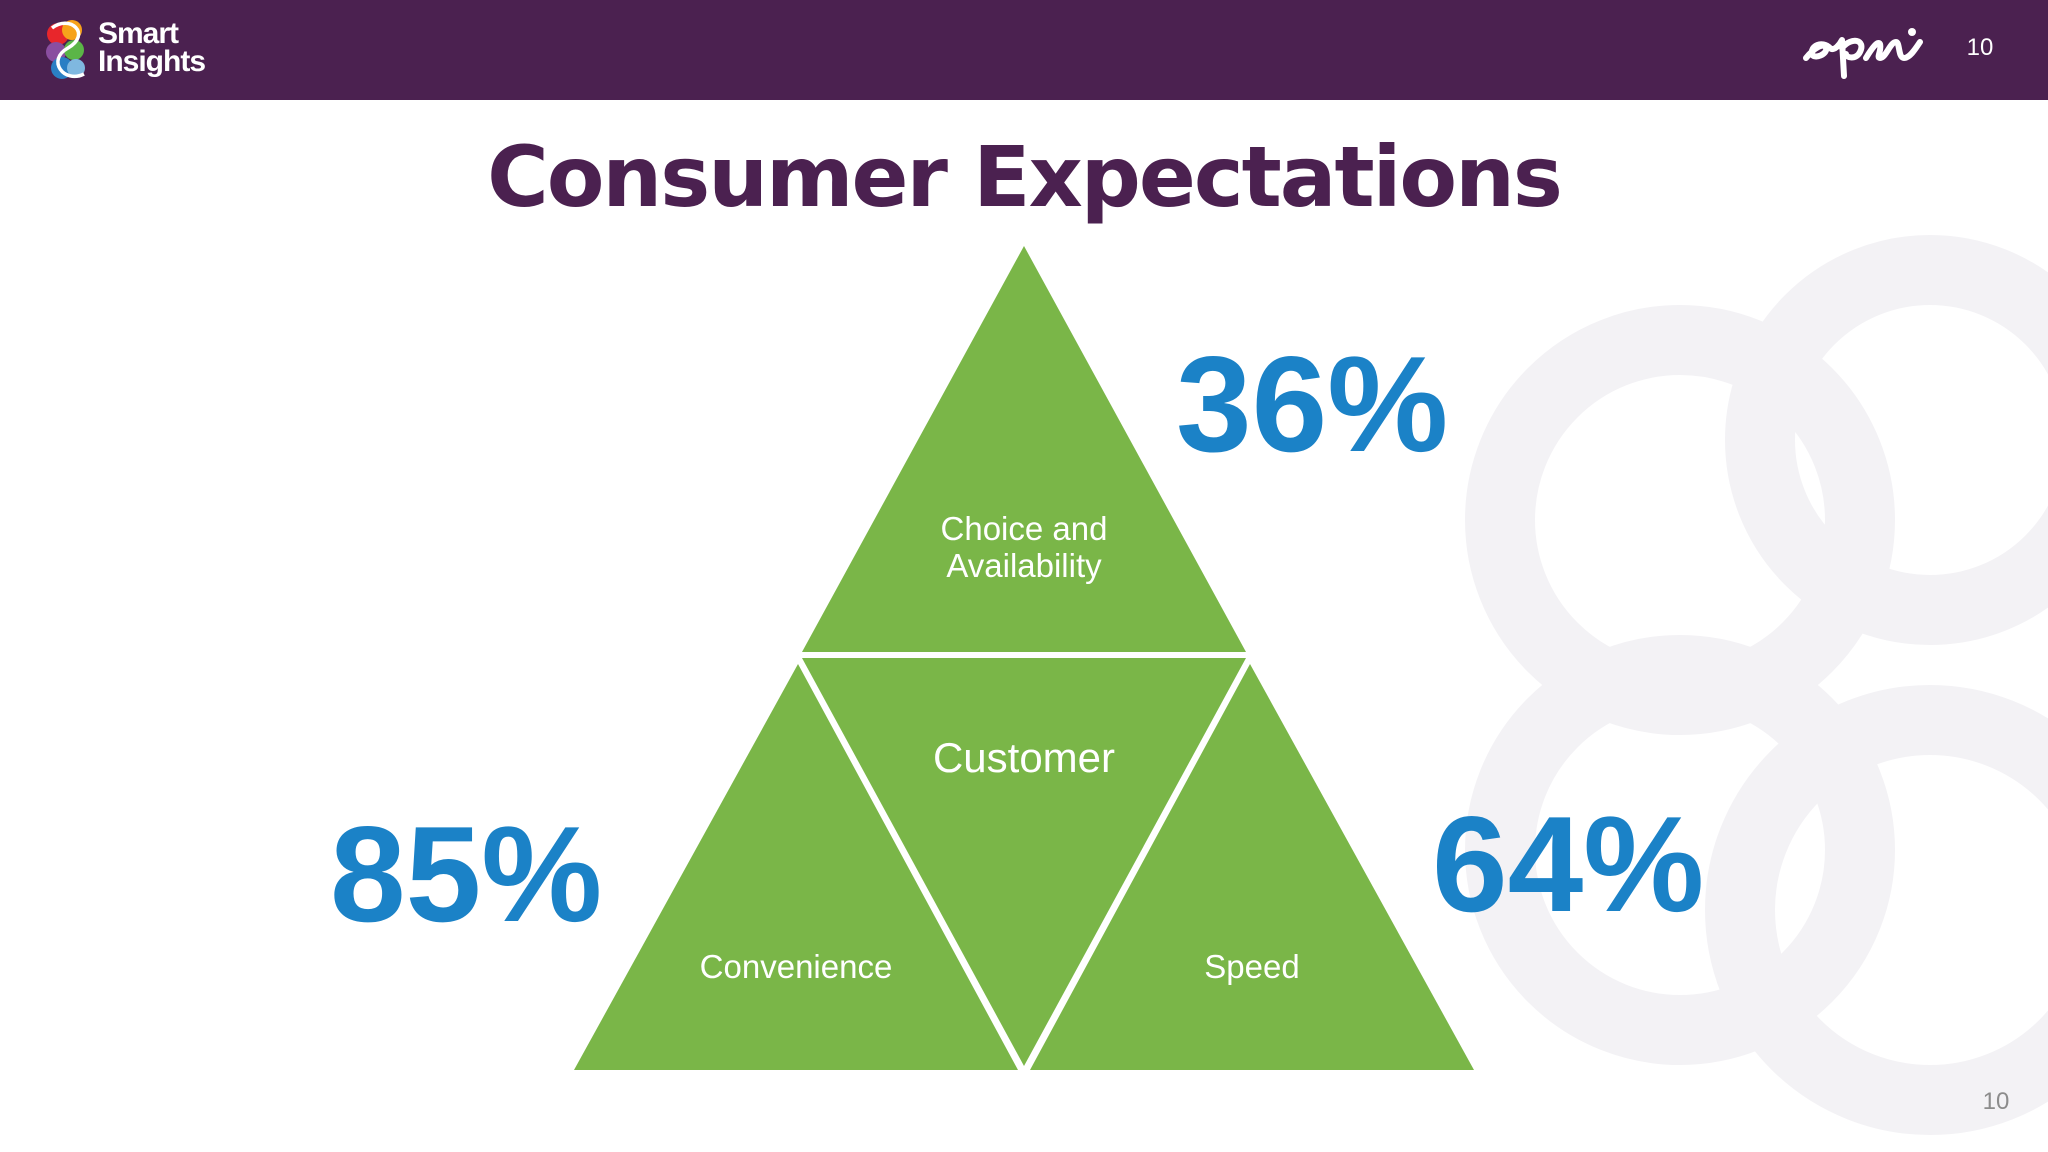  I want to click on brand-logo: Smart Insights, so click(130, 50).